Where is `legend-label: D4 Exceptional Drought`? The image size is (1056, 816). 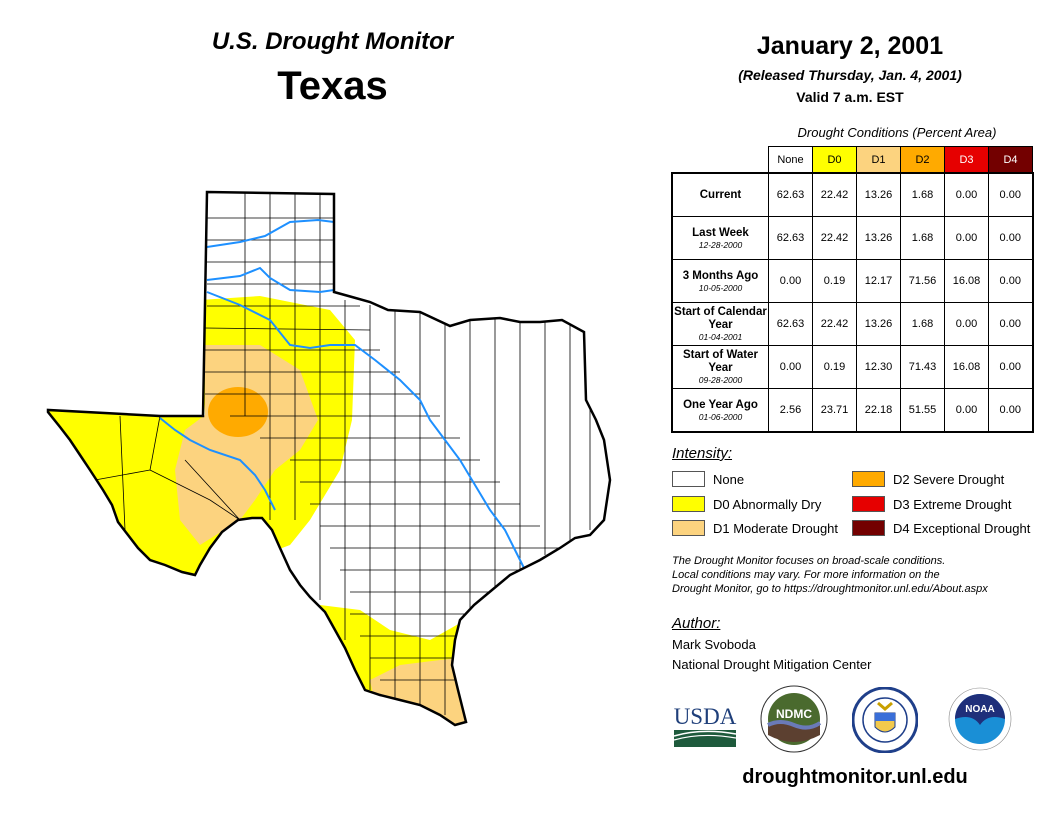
legend-label: D4 Exceptional Drought is located at coordinates (962, 528).